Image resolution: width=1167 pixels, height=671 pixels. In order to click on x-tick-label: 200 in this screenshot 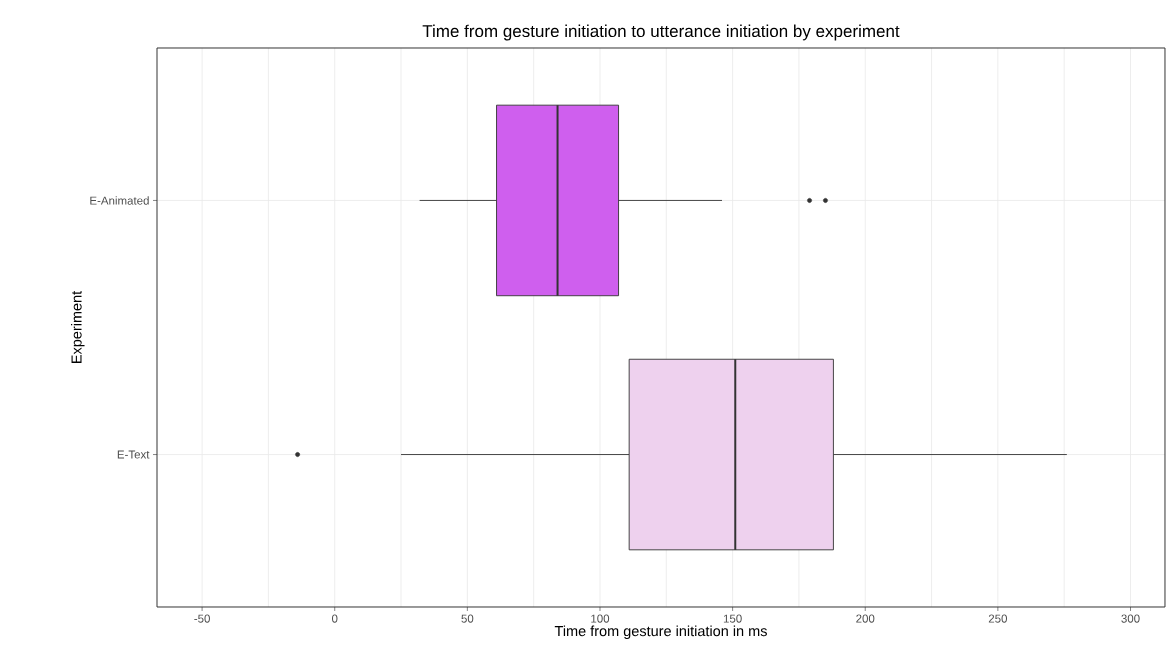, I will do `click(865, 618)`.